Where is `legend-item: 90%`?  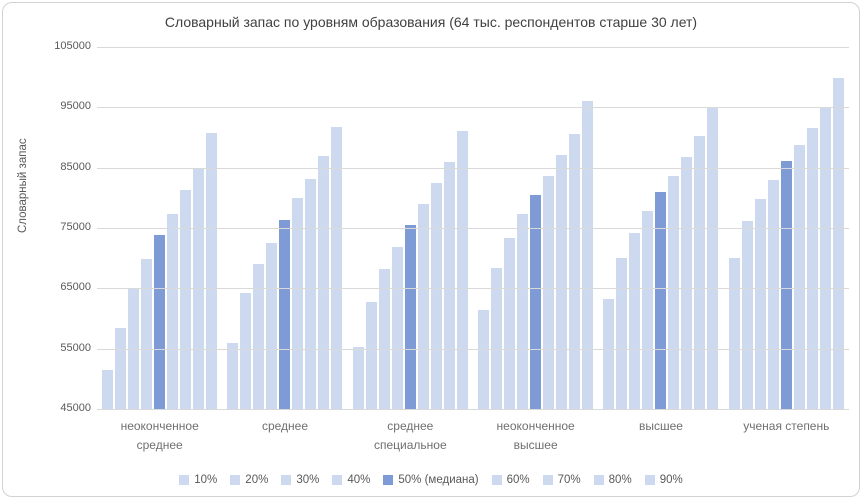
legend-item: 90% is located at coordinates (663, 480).